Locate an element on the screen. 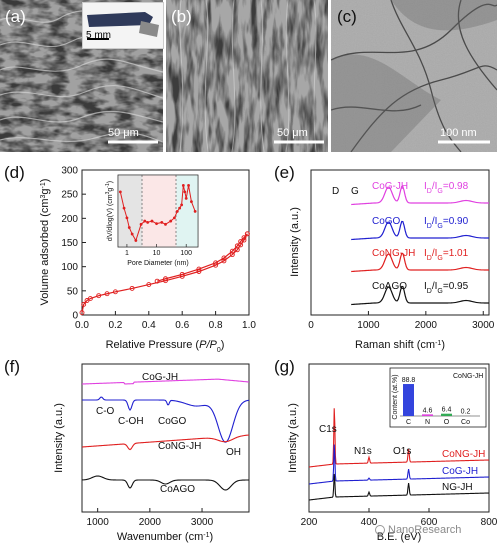 Image resolution: width=497 pixels, height=546 pixels. g-xtick-label: 800 is located at coordinates (489, 522).